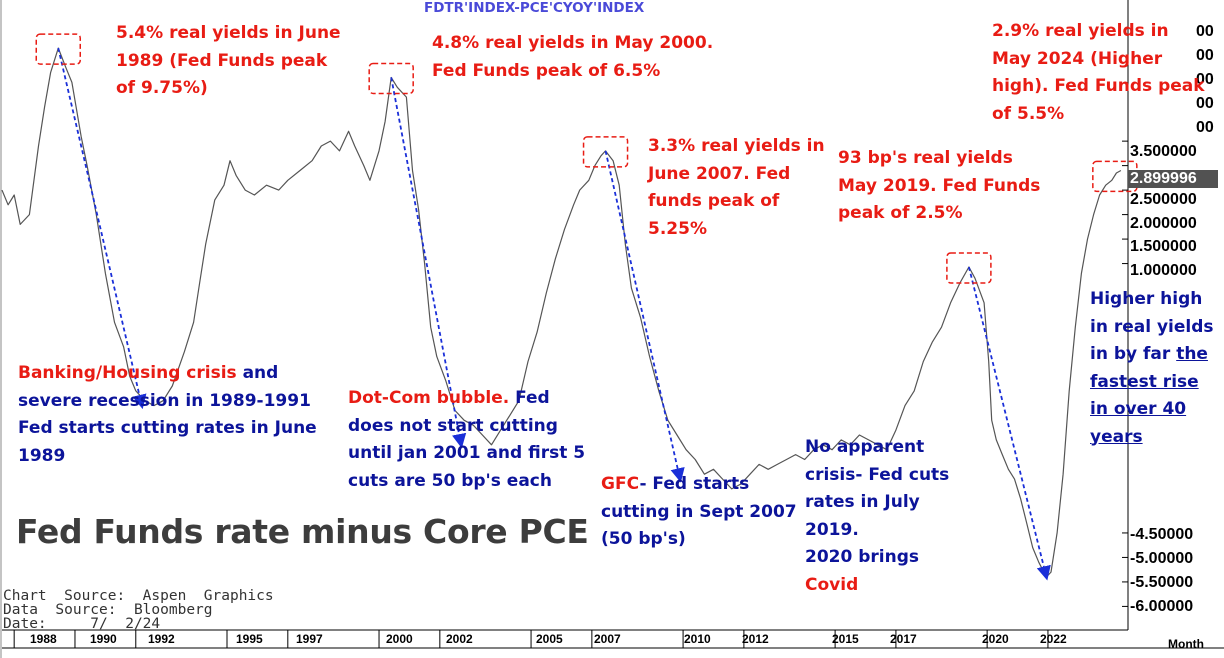 Image resolution: width=1224 pixels, height=658 pixels. What do you see at coordinates (995, 639) in the screenshot?
I see `x-tick-label: 2020` at bounding box center [995, 639].